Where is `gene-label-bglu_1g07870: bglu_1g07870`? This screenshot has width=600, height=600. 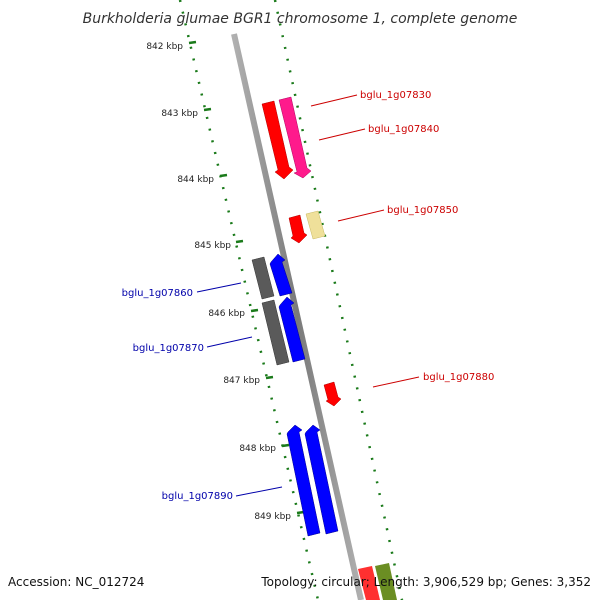 gene-label-bglu_1g07870: bglu_1g07870 is located at coordinates (168, 348).